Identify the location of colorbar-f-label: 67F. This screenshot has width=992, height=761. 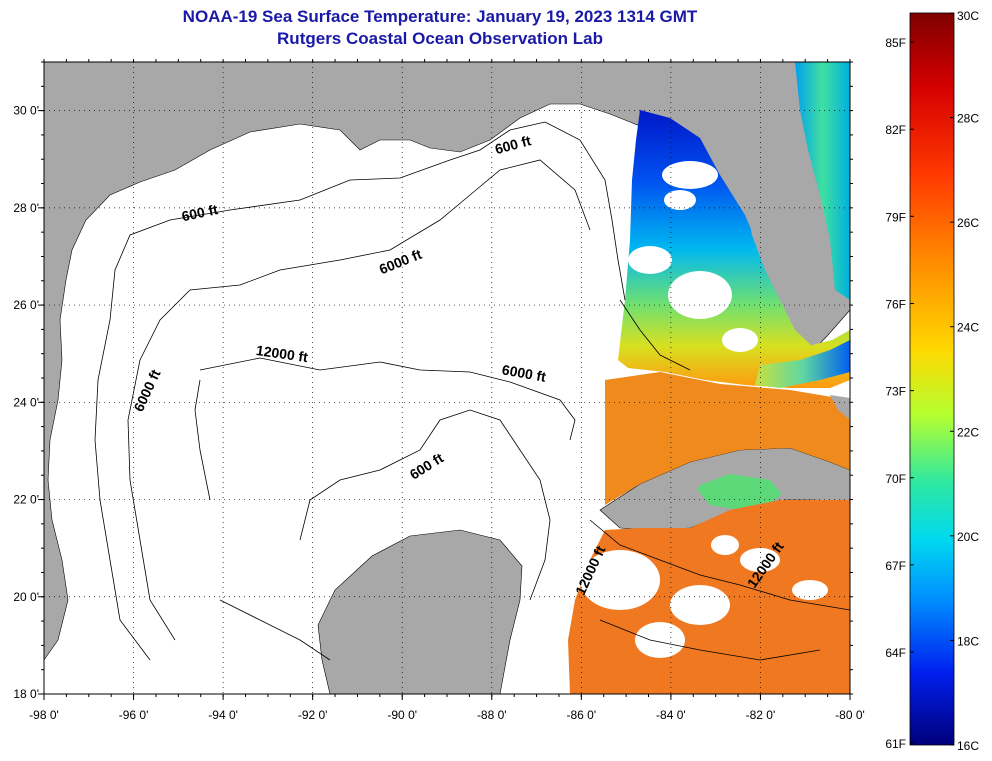
(895, 566).